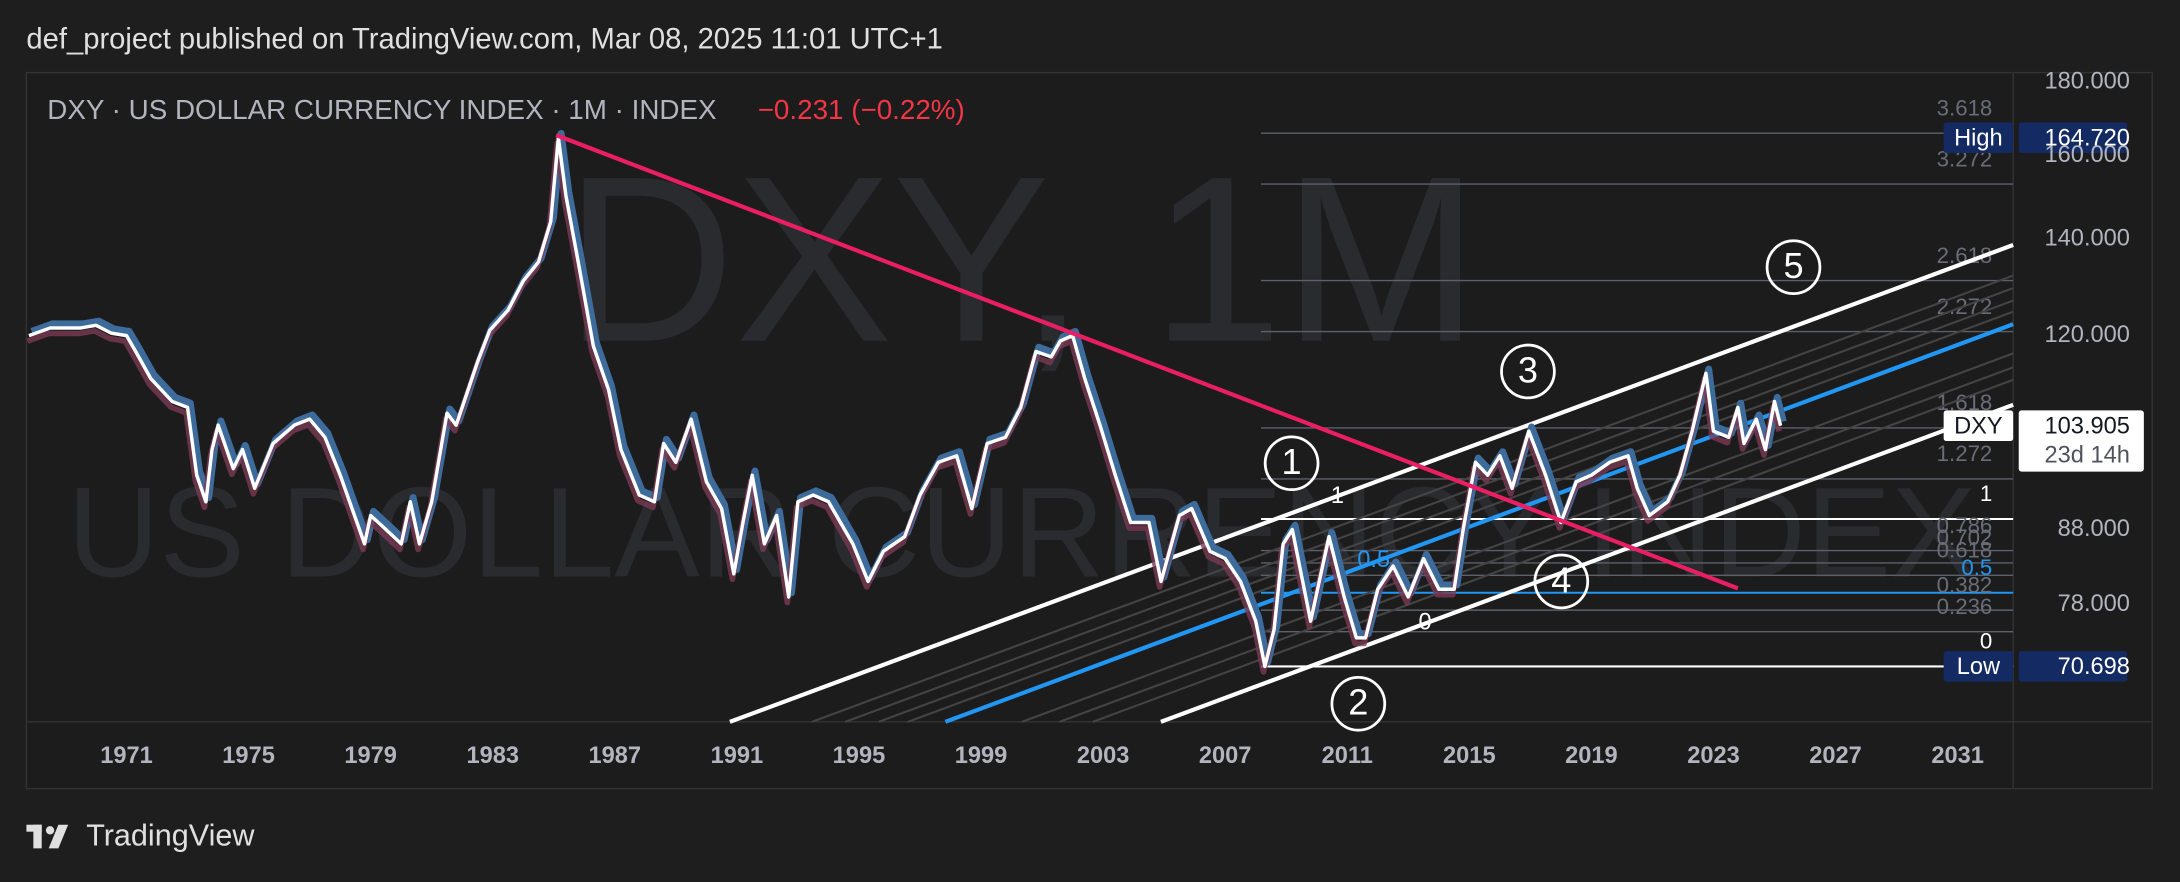  Describe the element at coordinates (2087, 138) in the screenshot. I see `marker-value: 164.720` at that location.